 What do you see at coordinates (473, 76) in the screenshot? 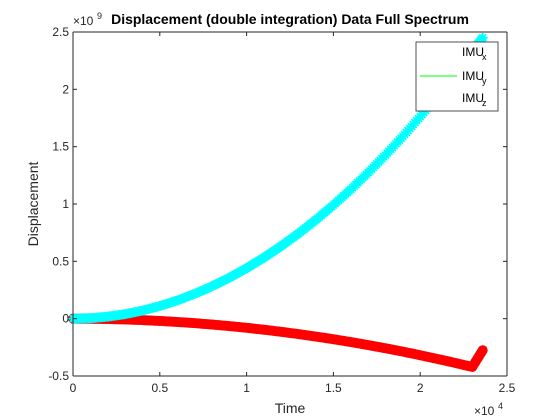
I see `legend-label-imu-y: IMU` at bounding box center [473, 76].